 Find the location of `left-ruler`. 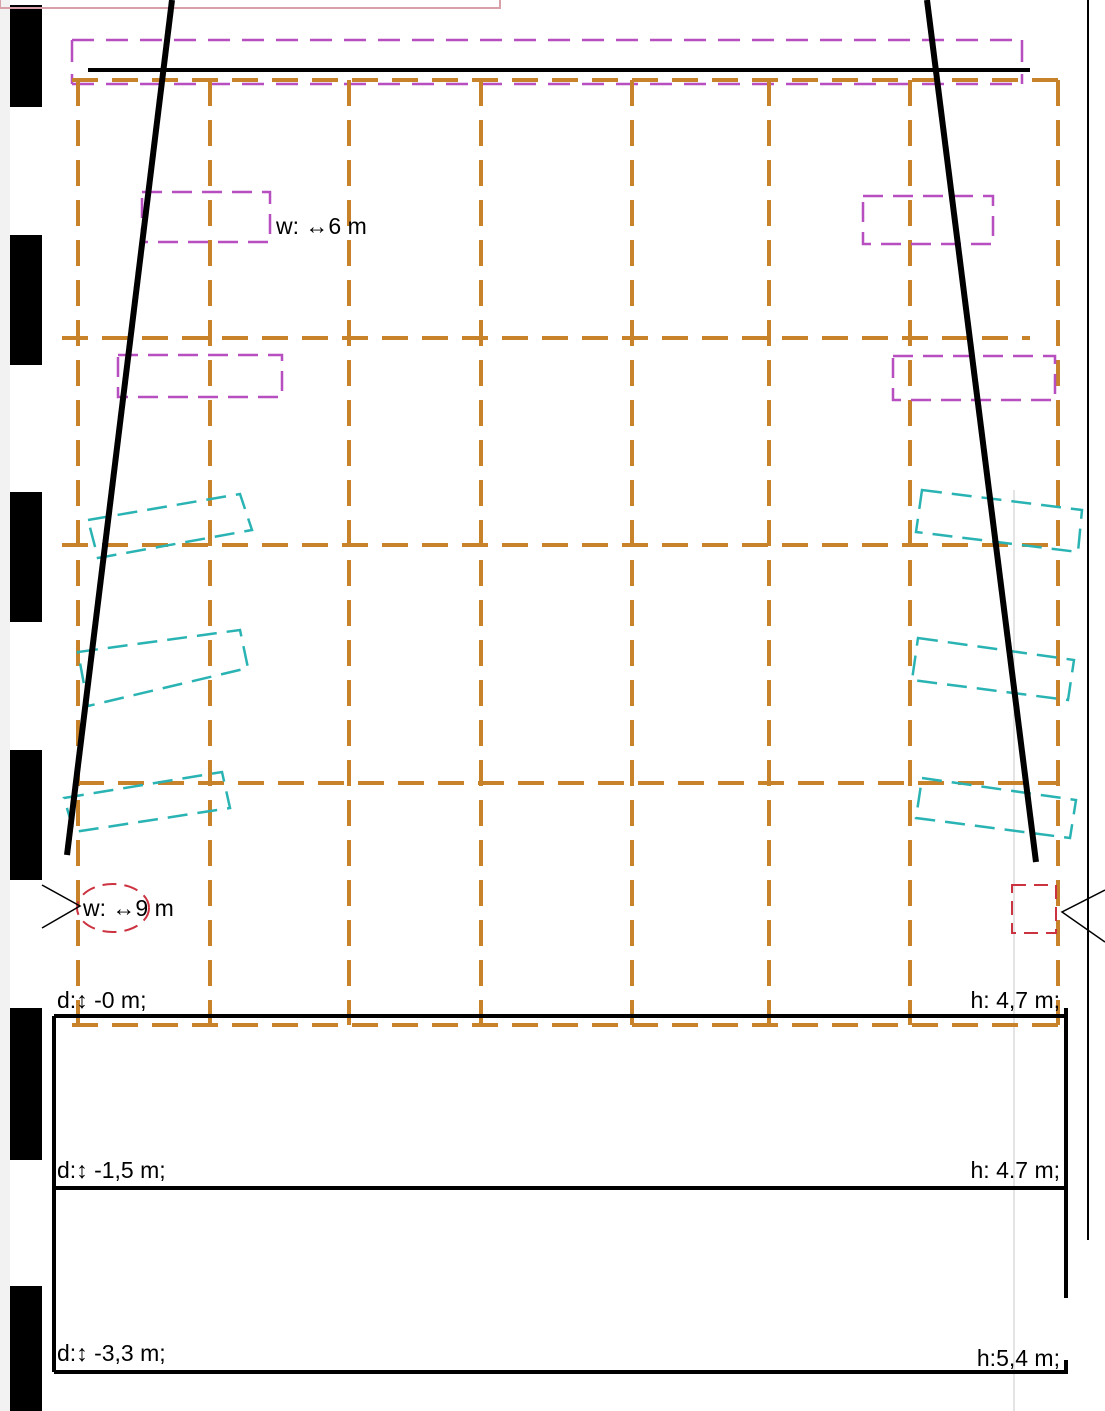

left-ruler is located at coordinates (21, 705).